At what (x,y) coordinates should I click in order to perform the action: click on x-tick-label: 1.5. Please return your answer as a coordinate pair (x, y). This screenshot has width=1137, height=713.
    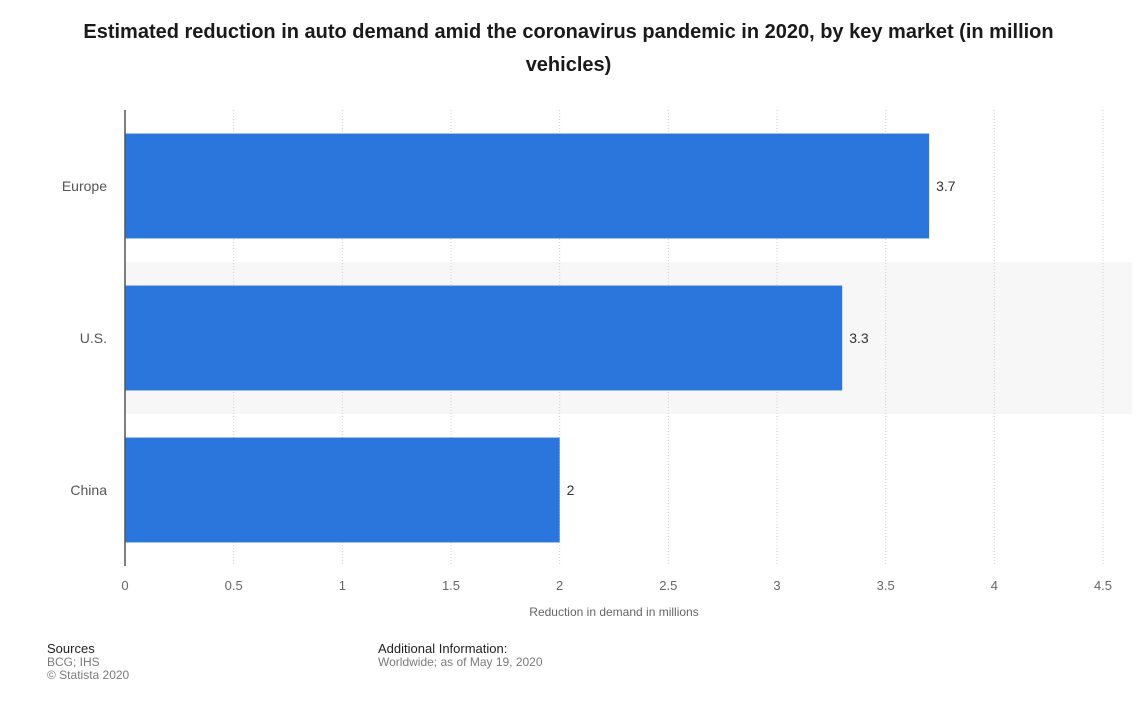
    Looking at the image, I should click on (451, 585).